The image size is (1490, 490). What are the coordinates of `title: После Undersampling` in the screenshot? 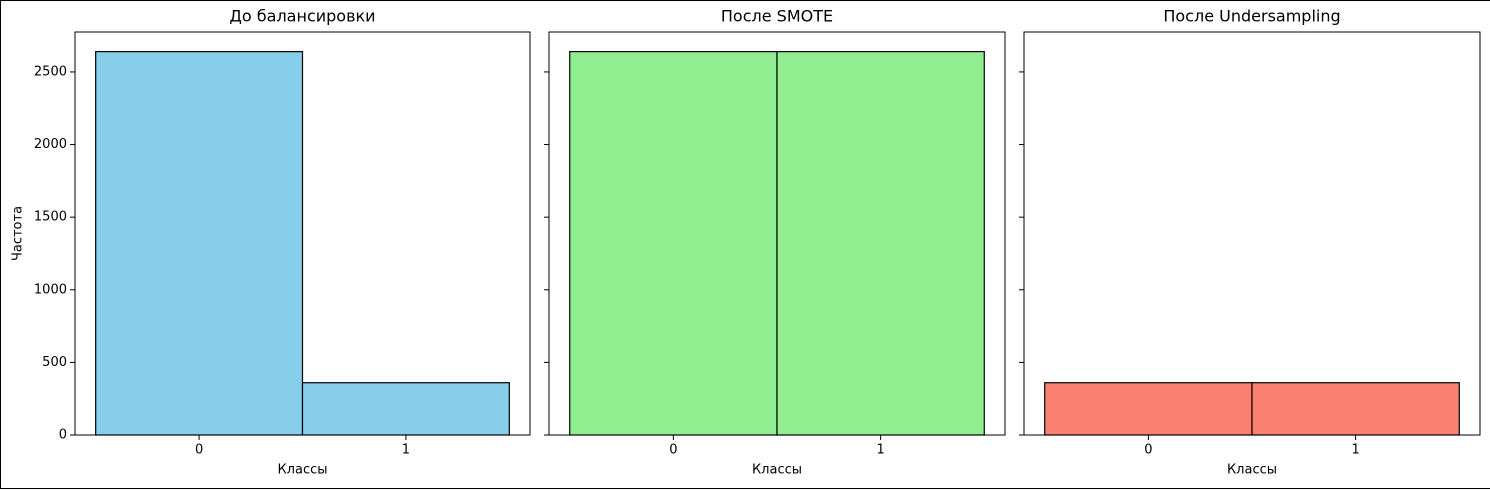 It's located at (1251, 16).